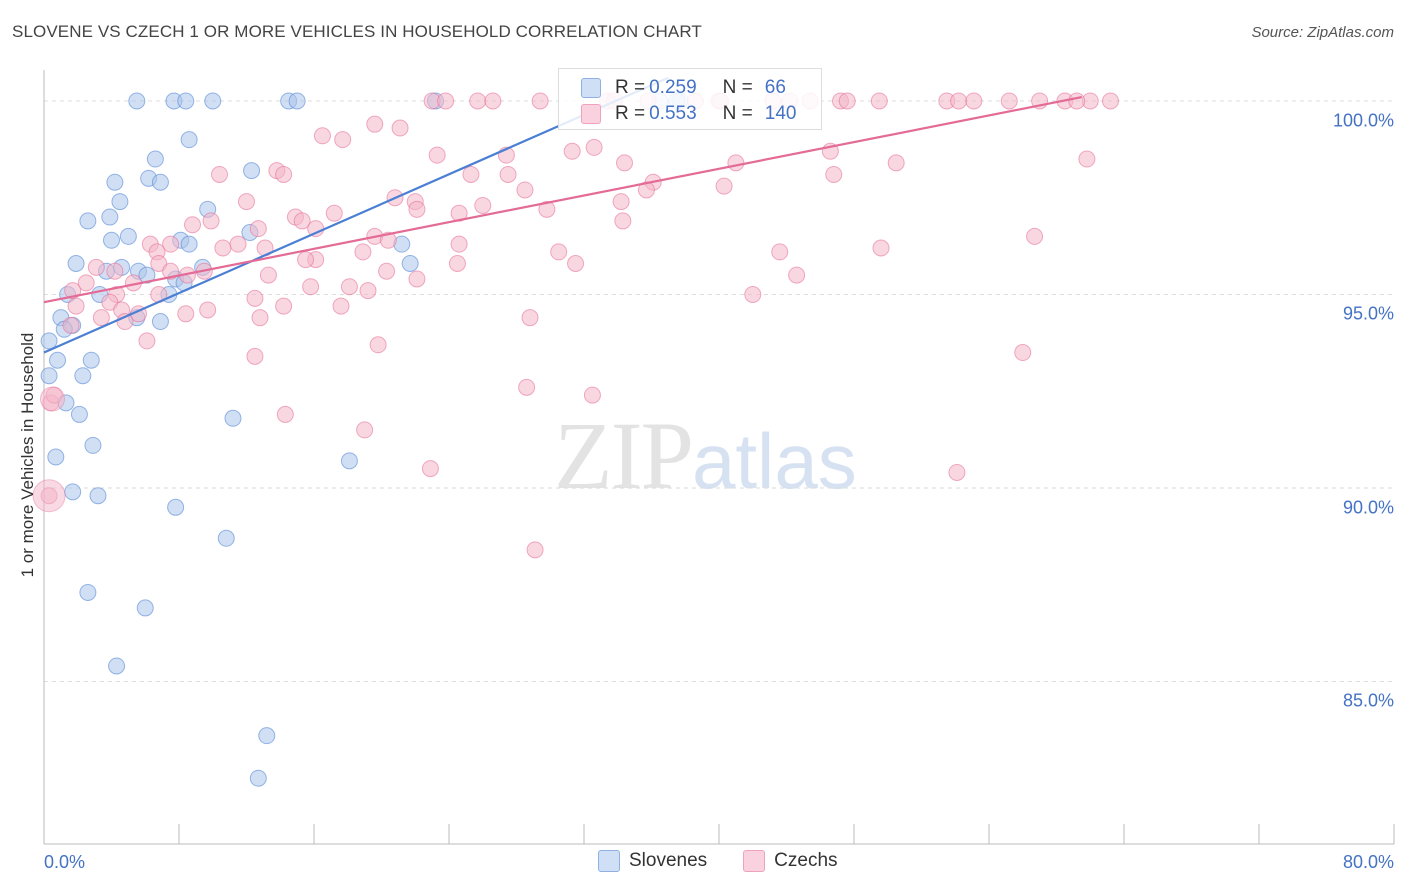 The height and width of the screenshot is (892, 1406). I want to click on x-tick-label-min: 0.0%, so click(65, 862).